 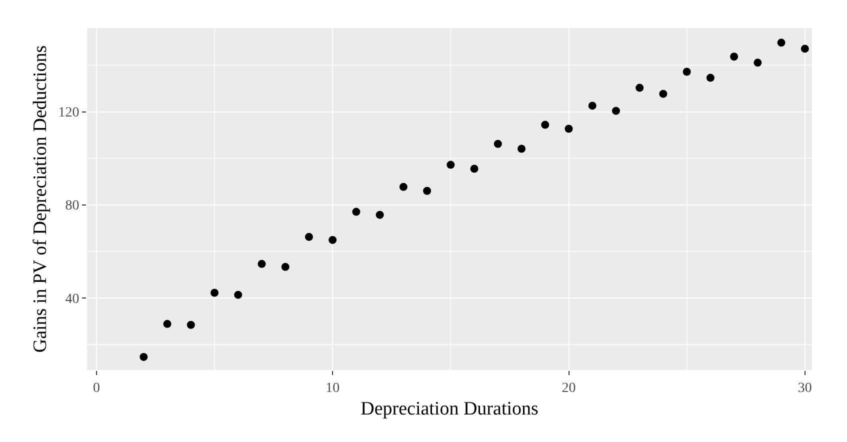 What do you see at coordinates (805, 388) in the screenshot?
I see `x-tick-label: 30` at bounding box center [805, 388].